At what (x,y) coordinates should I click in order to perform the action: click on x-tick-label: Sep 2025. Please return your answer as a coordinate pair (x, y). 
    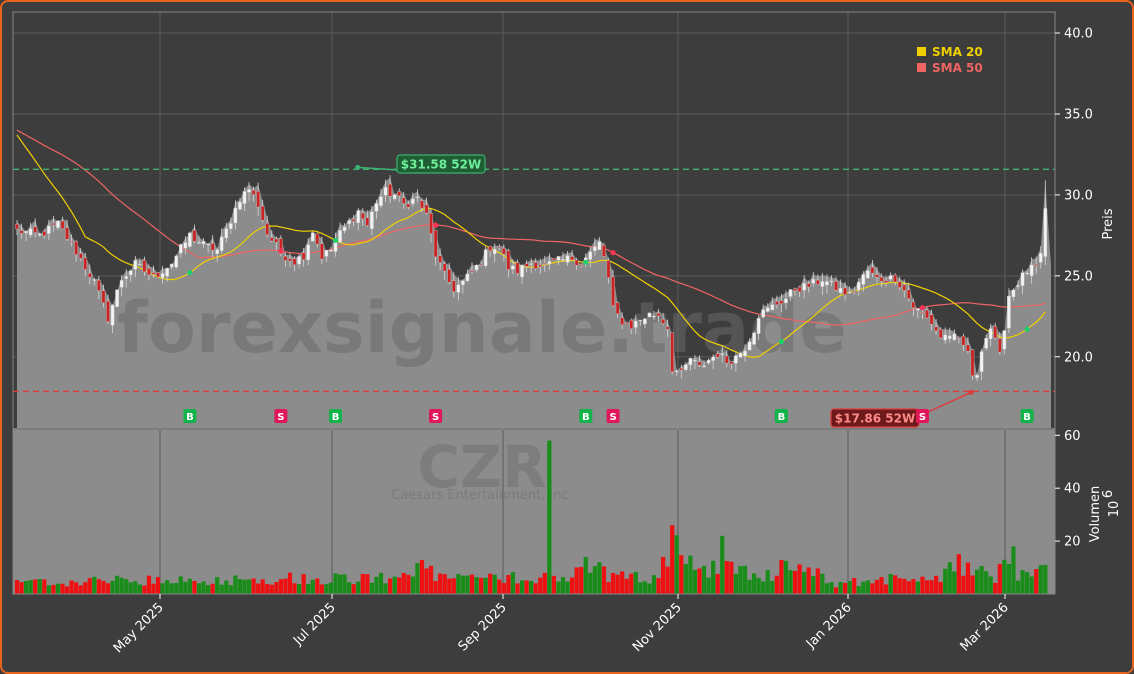
    Looking at the image, I should click on (483, 627).